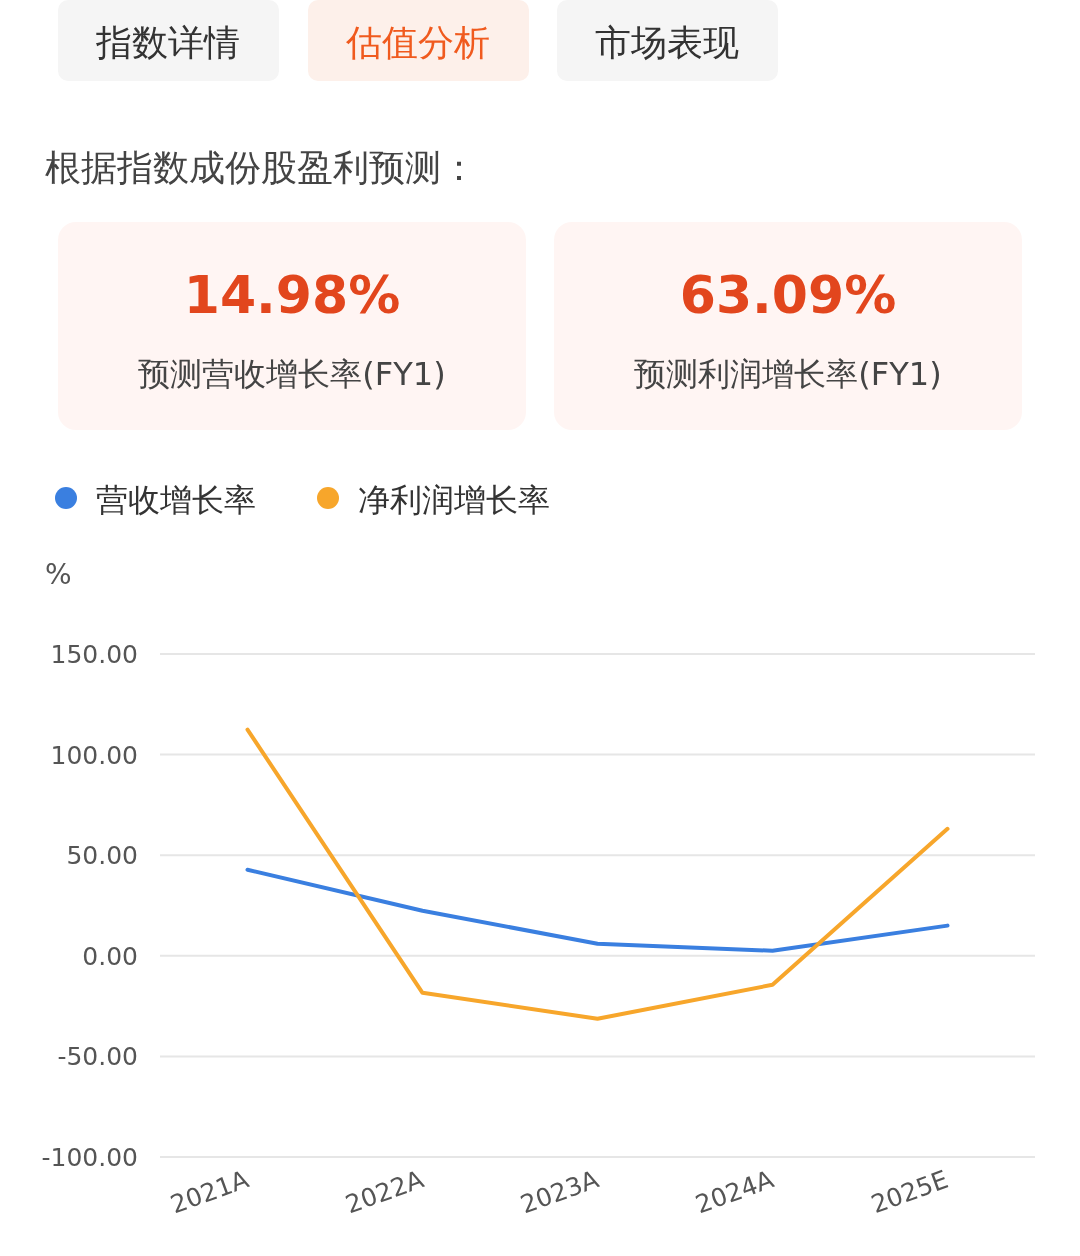  Describe the element at coordinates (89, 1157) in the screenshot. I see `y-tick-label: -100.00` at that location.